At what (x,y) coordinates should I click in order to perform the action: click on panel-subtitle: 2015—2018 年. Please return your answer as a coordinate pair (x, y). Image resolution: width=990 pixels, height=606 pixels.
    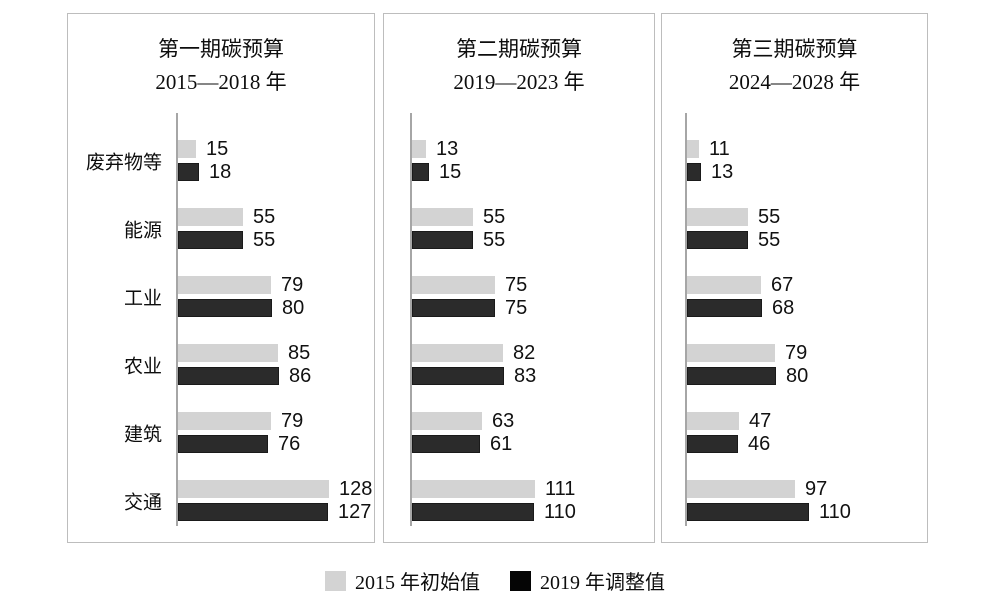
    Looking at the image, I should click on (221, 82).